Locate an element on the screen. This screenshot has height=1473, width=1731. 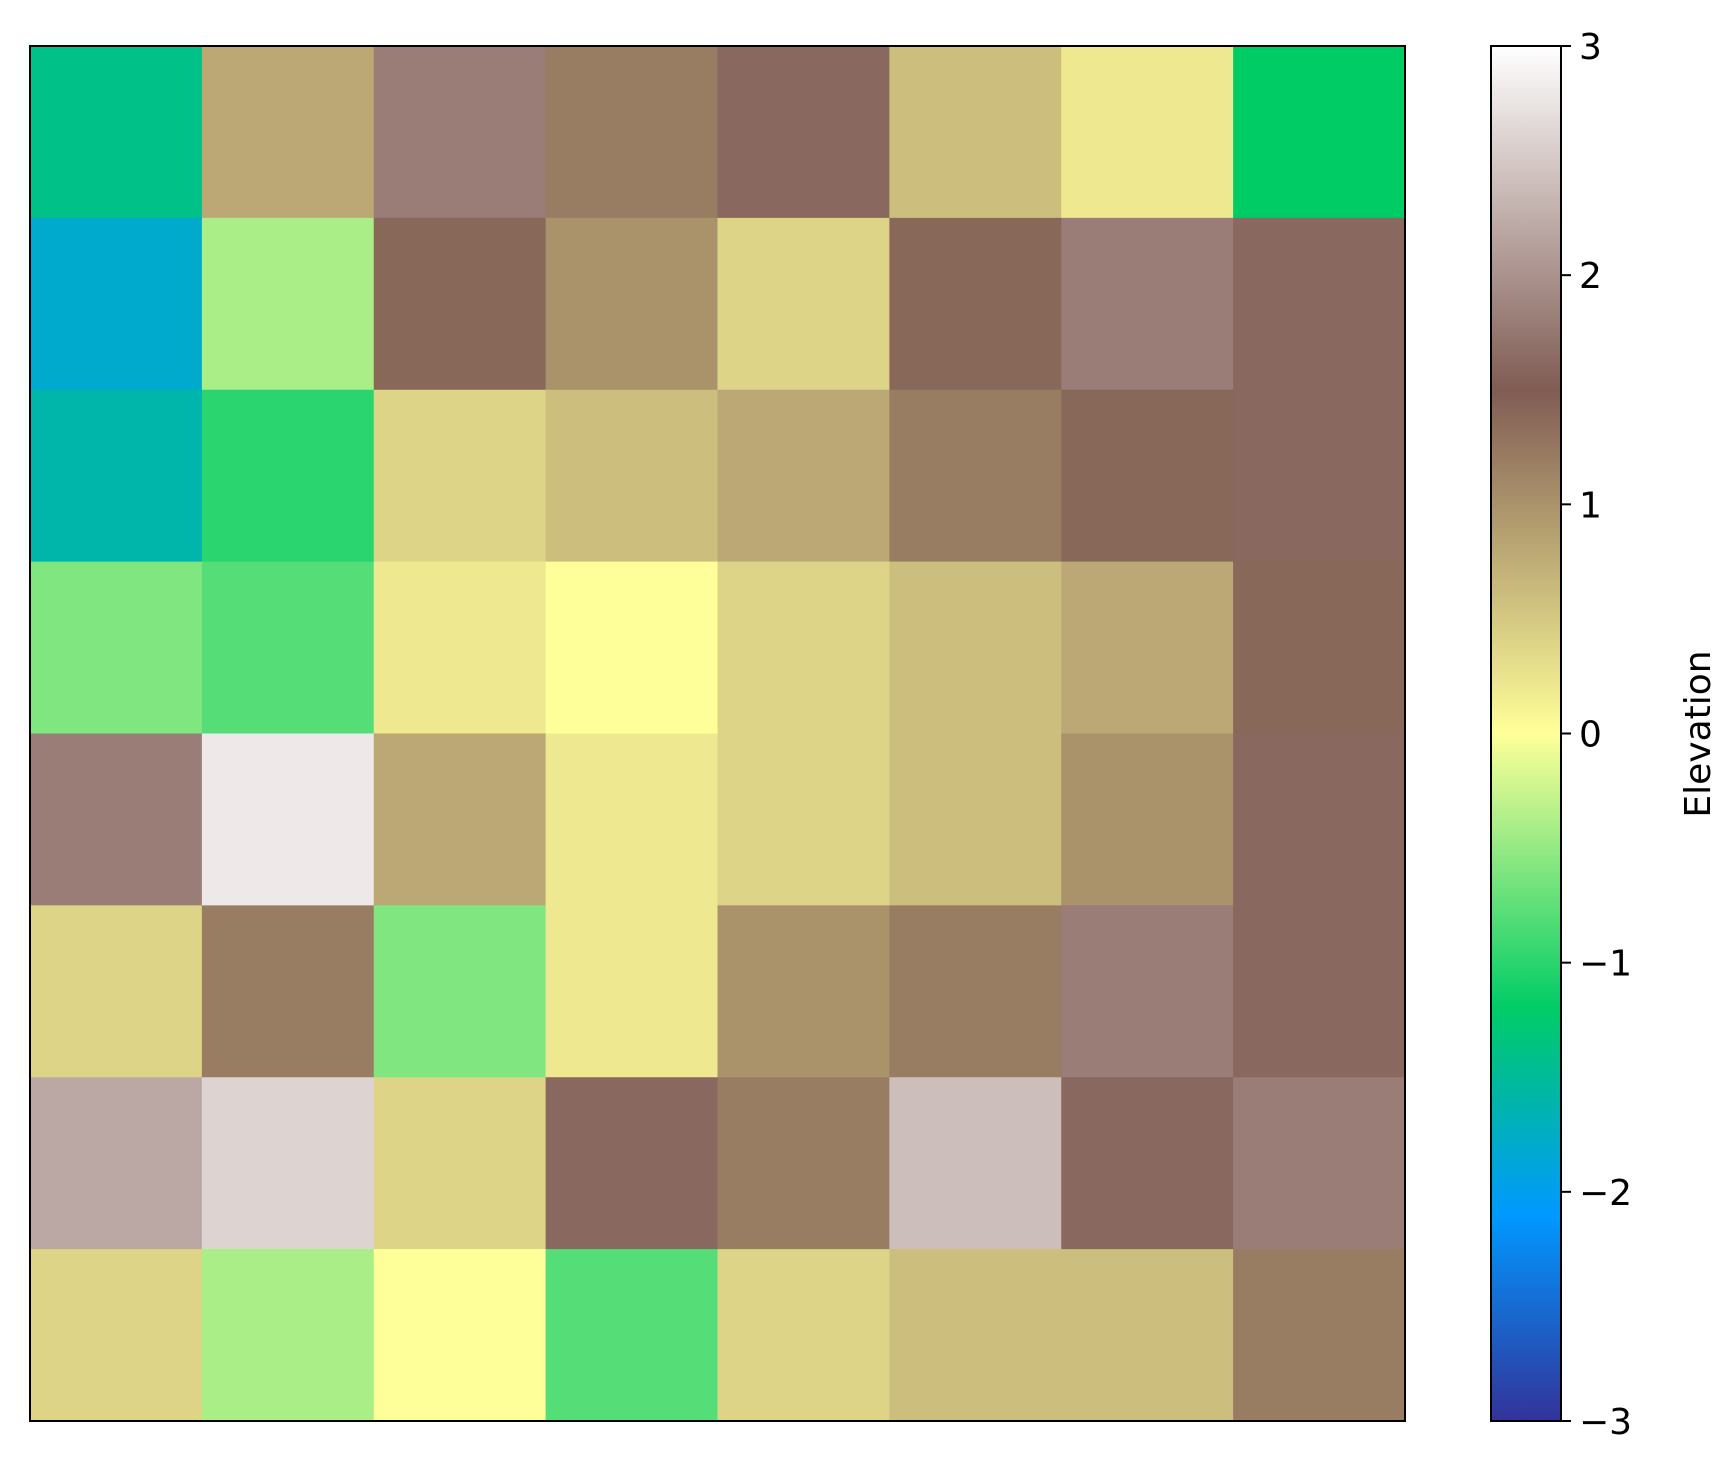
colorbar-label: Elevation is located at coordinates (1698, 733).